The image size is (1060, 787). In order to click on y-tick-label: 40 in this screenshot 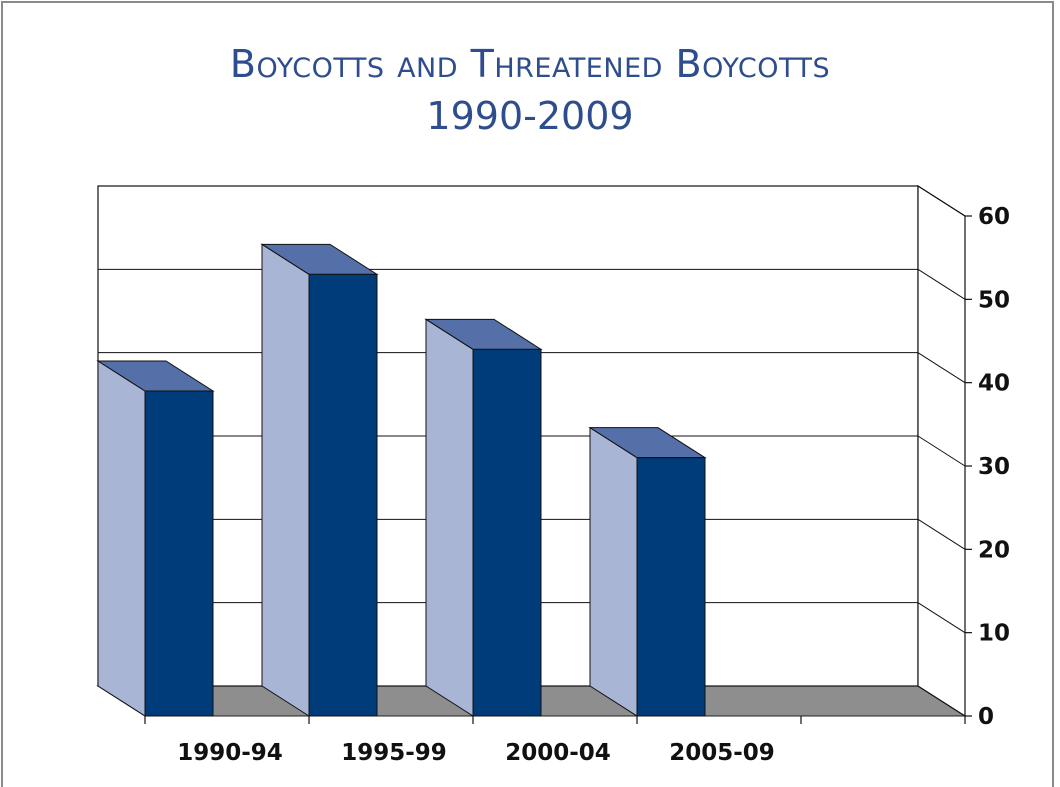, I will do `click(994, 384)`.